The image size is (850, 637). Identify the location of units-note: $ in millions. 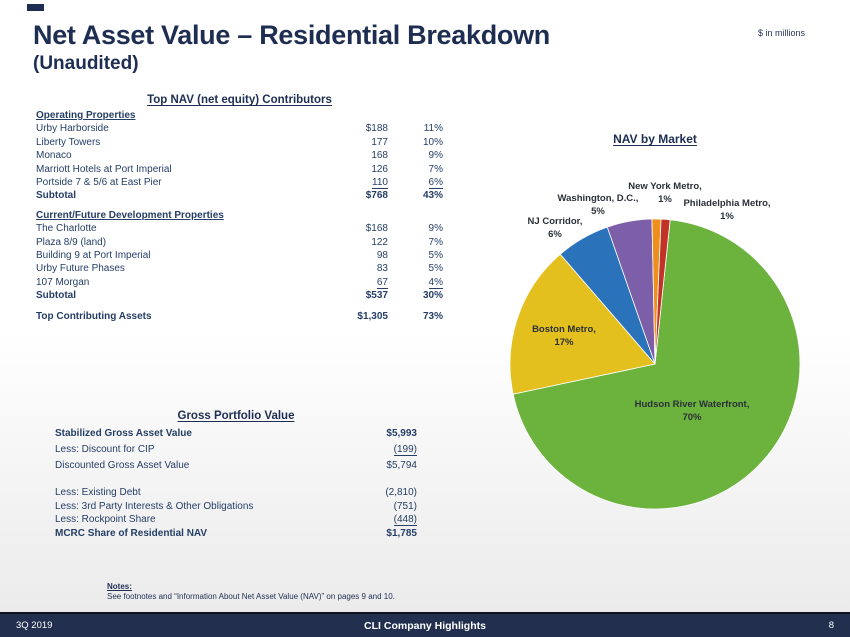
(781, 33).